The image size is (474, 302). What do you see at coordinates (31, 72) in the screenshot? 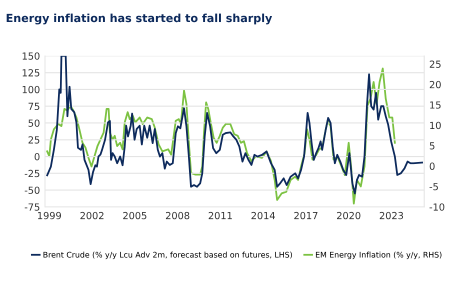
I see `y-tick-label: 125` at bounding box center [31, 72].